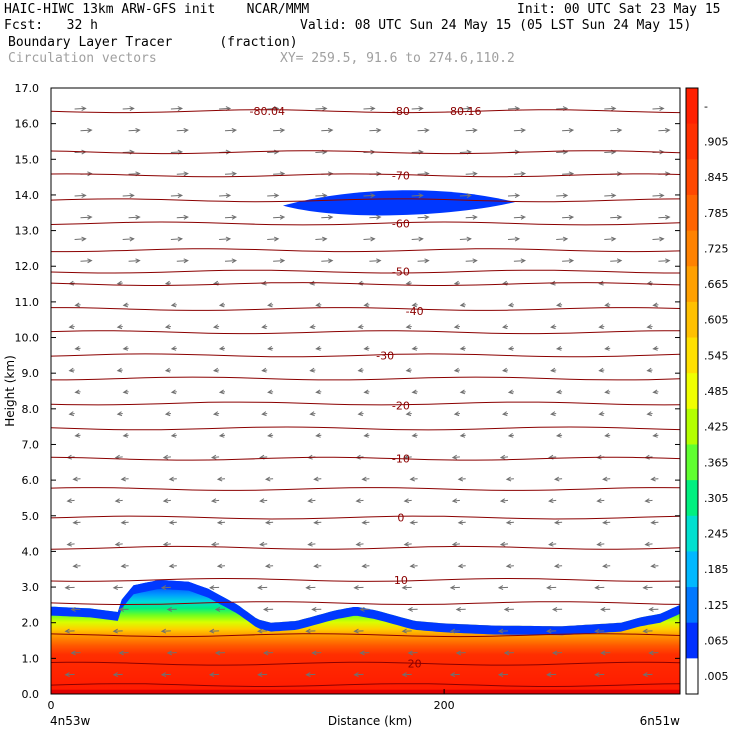 The image size is (740, 740). What do you see at coordinates (716, 213) in the screenshot?
I see `colorbar-label-3: .785` at bounding box center [716, 213].